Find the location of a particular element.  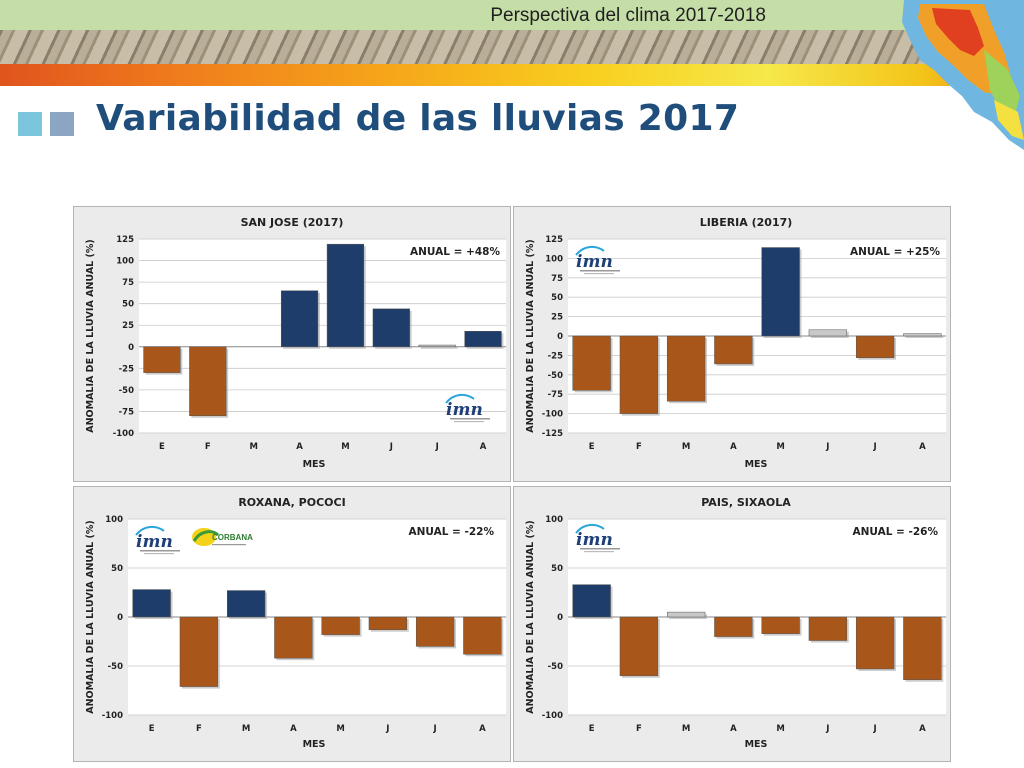

y-tick-label: 75 is located at coordinates (557, 279).